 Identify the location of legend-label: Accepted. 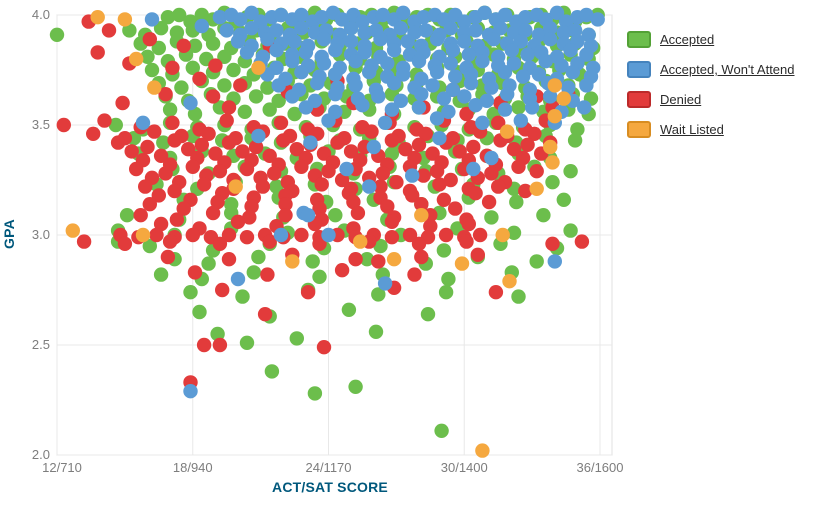
(687, 39).